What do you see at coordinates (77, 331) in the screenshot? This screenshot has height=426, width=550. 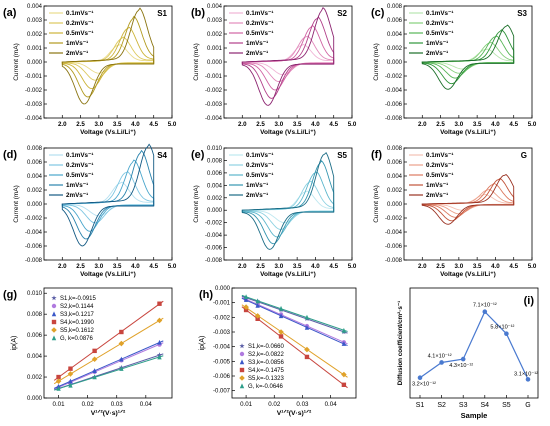 I see `legend-entry: S5,k=0.1612` at bounding box center [77, 331].